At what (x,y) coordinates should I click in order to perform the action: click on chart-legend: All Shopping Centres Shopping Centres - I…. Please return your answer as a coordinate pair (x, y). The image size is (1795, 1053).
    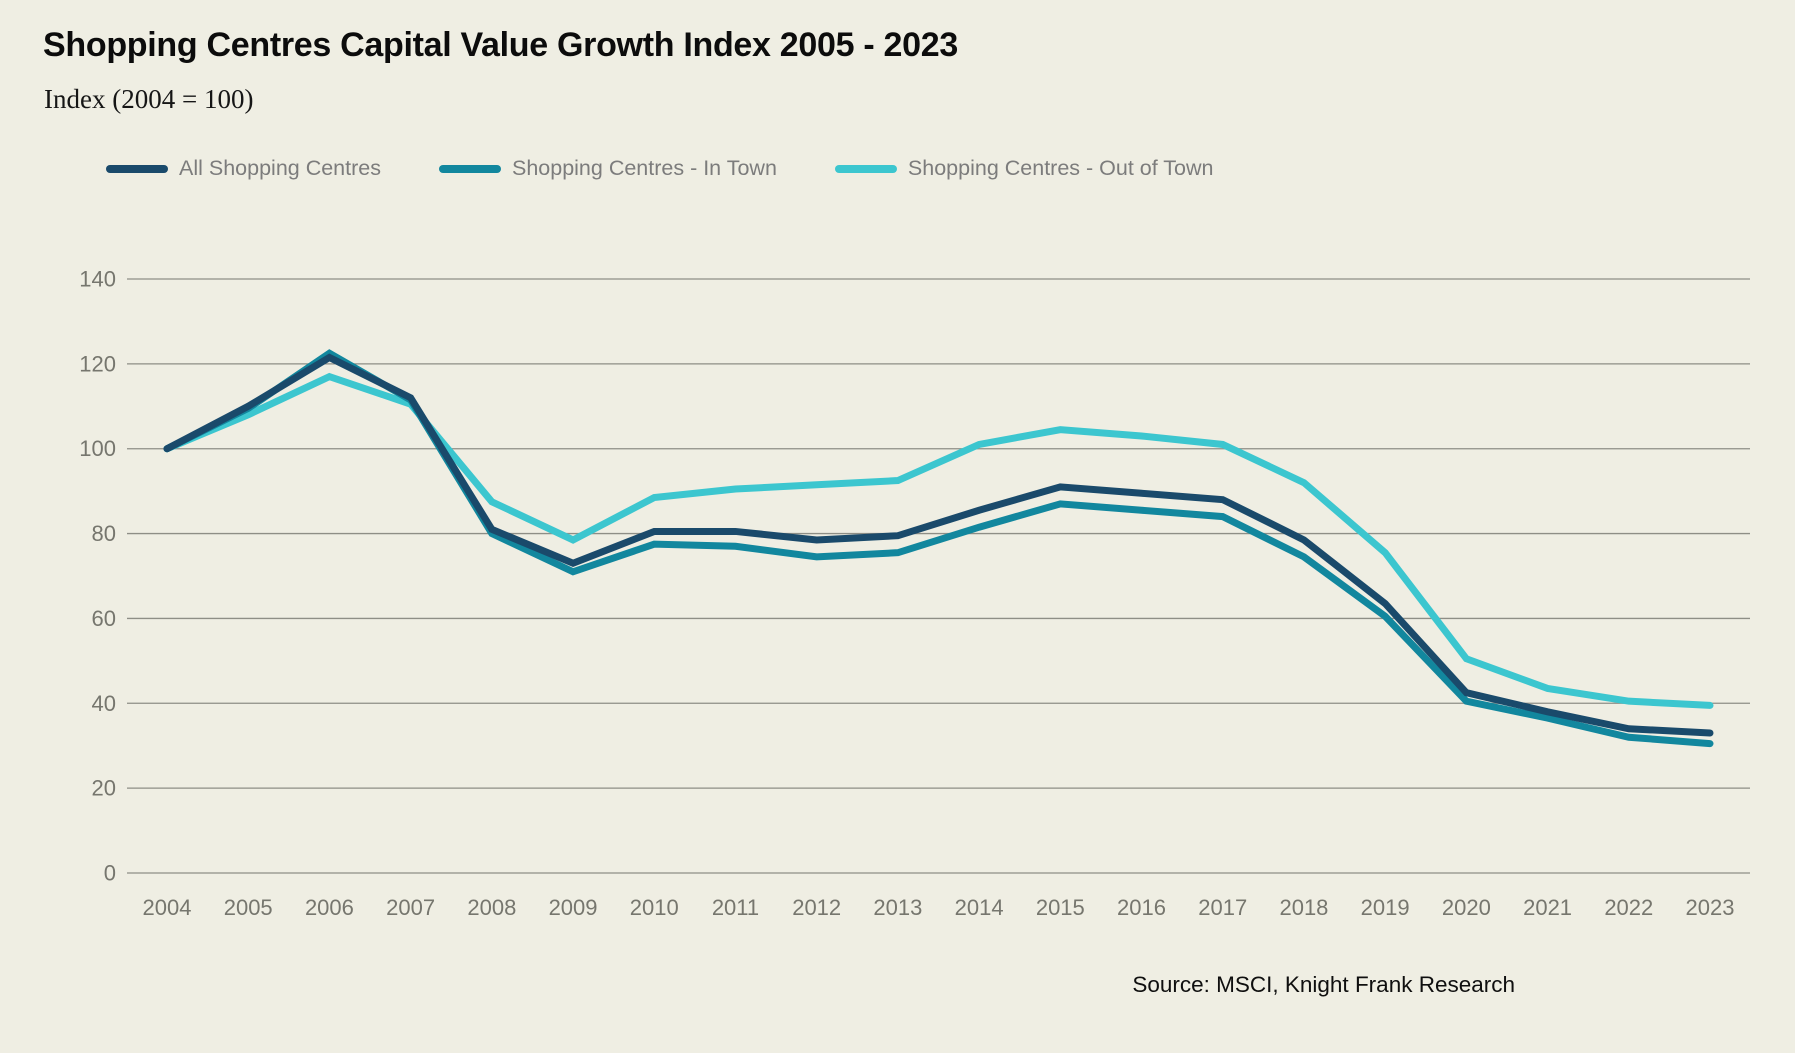
    Looking at the image, I should click on (659, 168).